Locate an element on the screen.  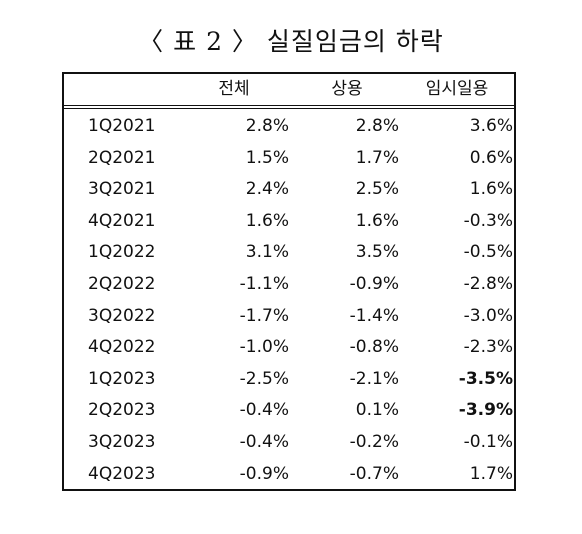
table-cell: -3.0% is located at coordinates (488, 315).